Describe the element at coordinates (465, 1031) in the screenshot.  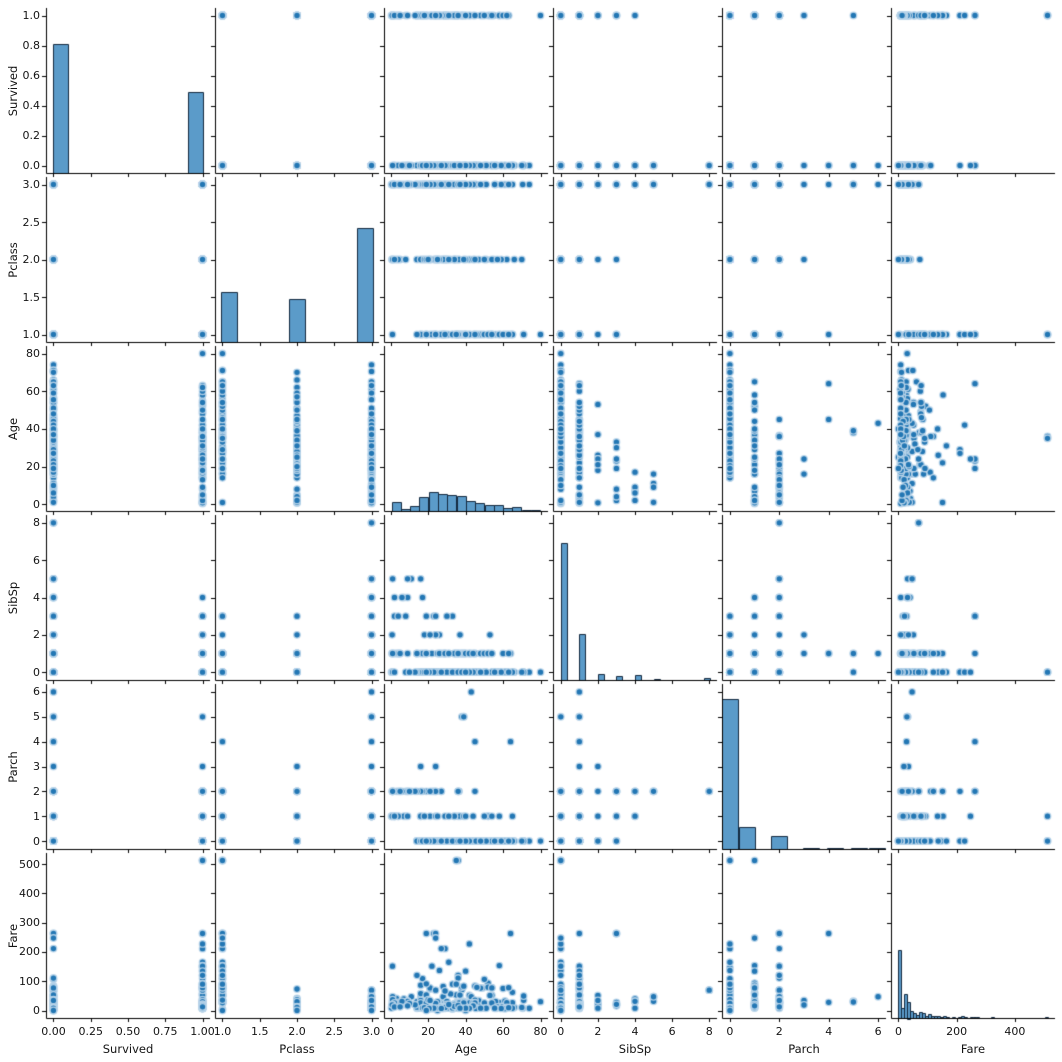
I see `x-tick-label: 40` at that location.